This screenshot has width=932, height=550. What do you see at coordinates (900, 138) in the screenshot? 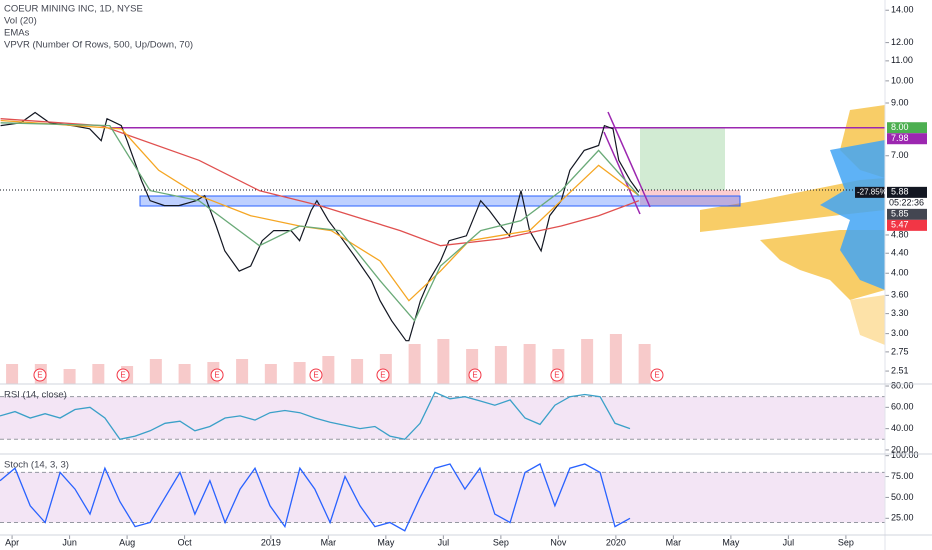
I see `price-tag-label: 7.98` at bounding box center [900, 138].